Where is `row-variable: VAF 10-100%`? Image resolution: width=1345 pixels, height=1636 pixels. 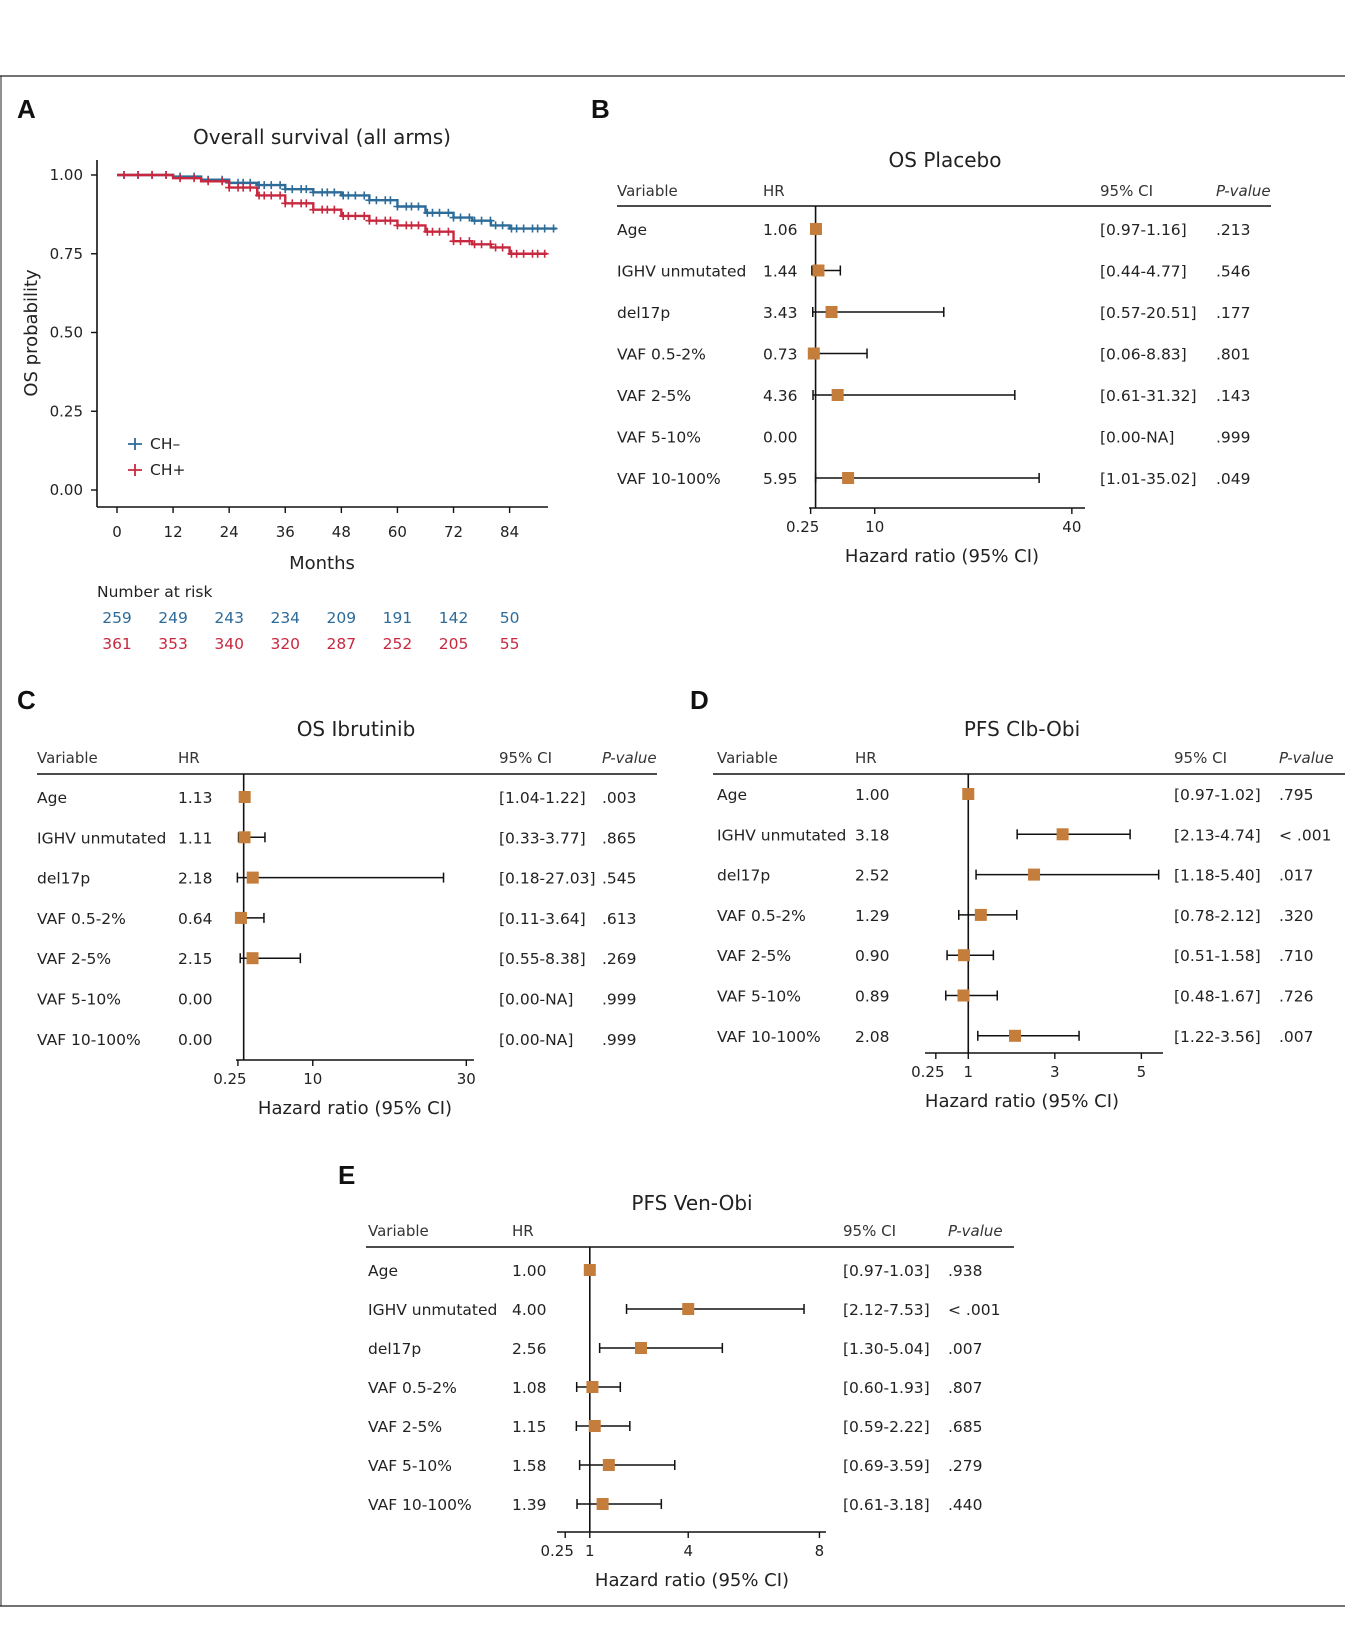
row-variable: VAF 10-100% is located at coordinates (669, 479).